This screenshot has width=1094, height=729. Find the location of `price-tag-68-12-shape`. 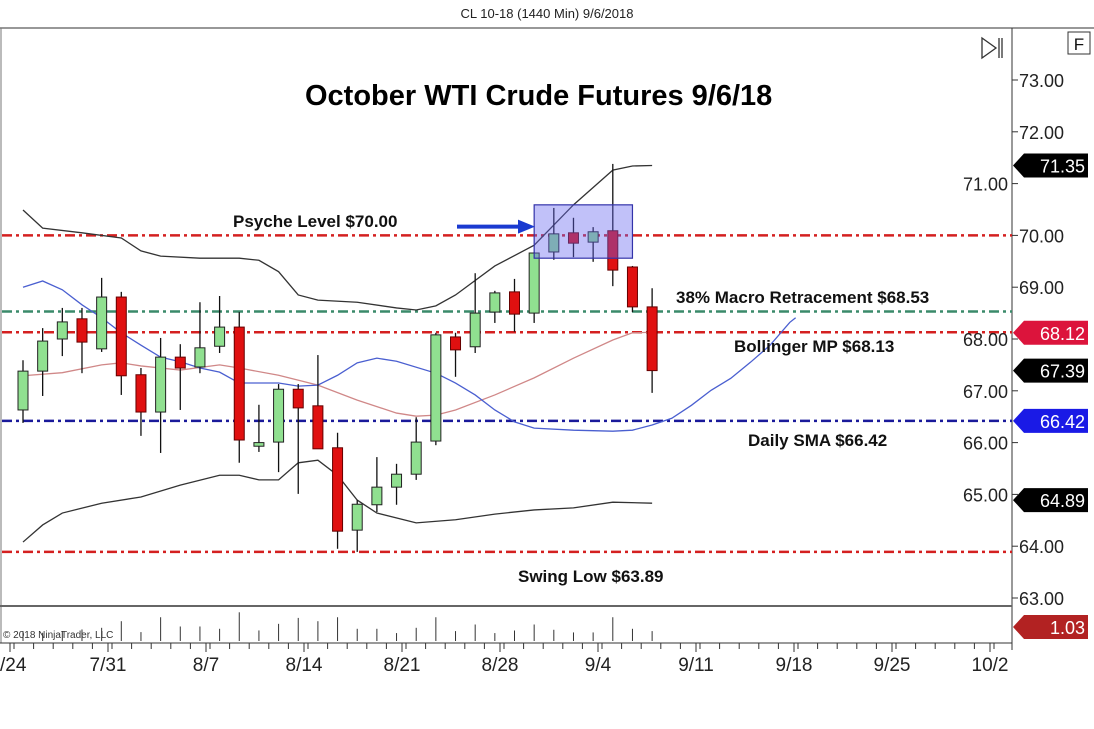

price-tag-68-12-shape is located at coordinates (1050, 332).